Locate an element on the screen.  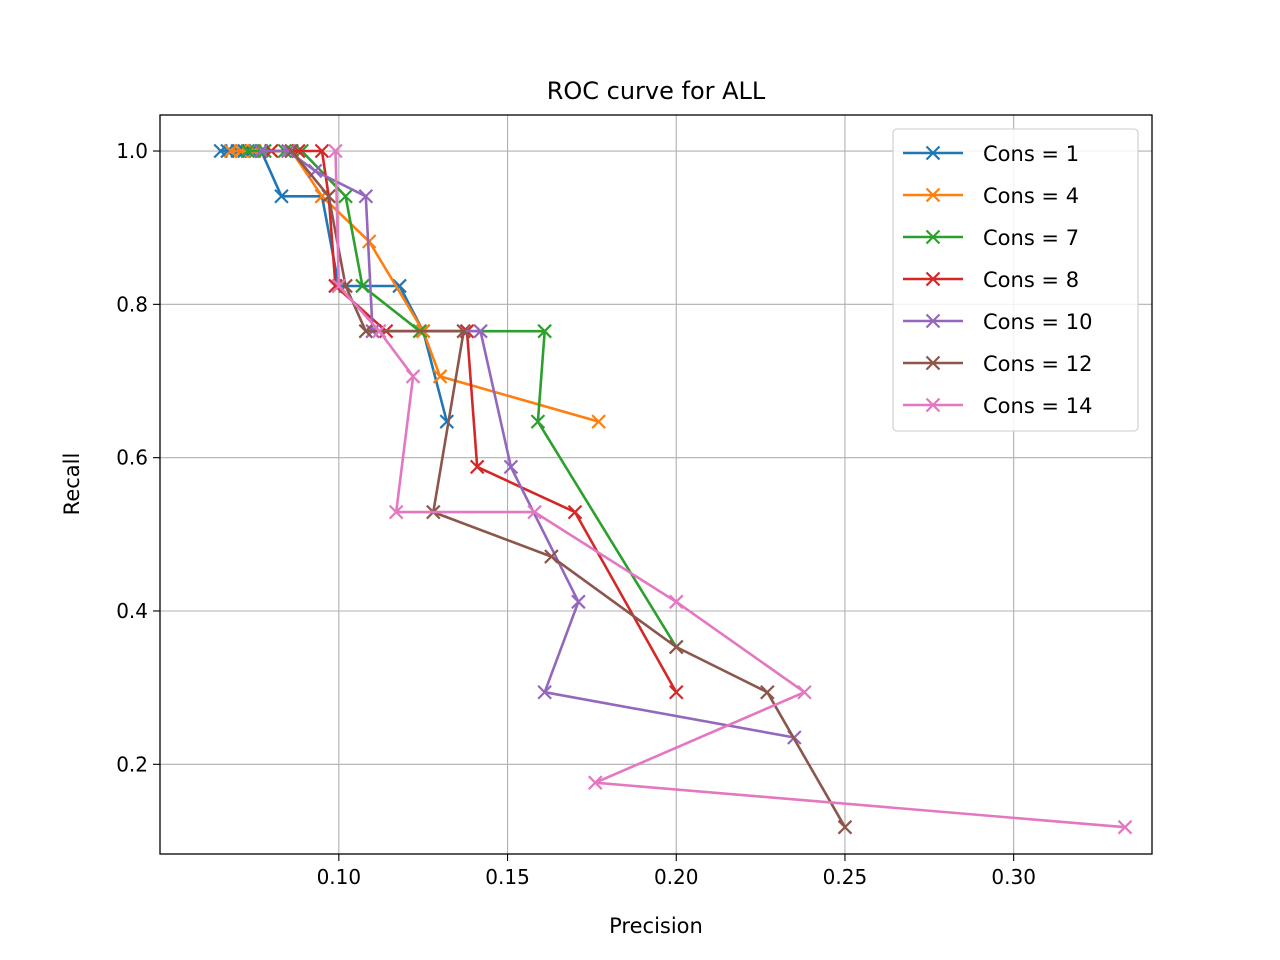
x-axis-label: Precision is located at coordinates (656, 926).